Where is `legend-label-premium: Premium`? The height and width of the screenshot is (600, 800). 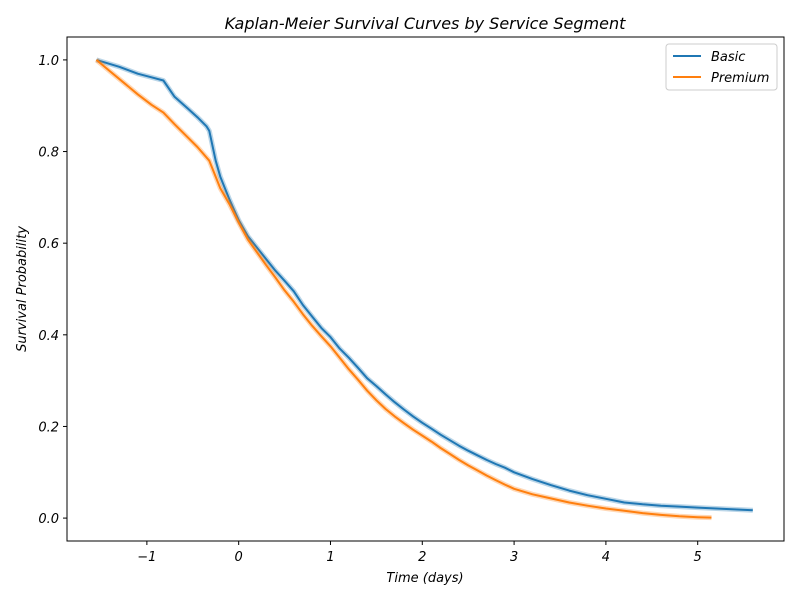 legend-label-premium: Premium is located at coordinates (740, 78).